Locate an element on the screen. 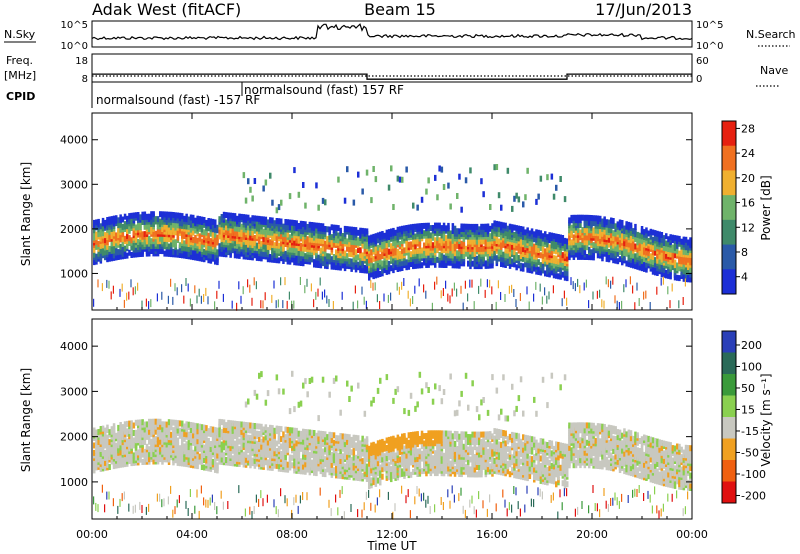 The image size is (800, 554). colorbar-cell is located at coordinates (729, 183).